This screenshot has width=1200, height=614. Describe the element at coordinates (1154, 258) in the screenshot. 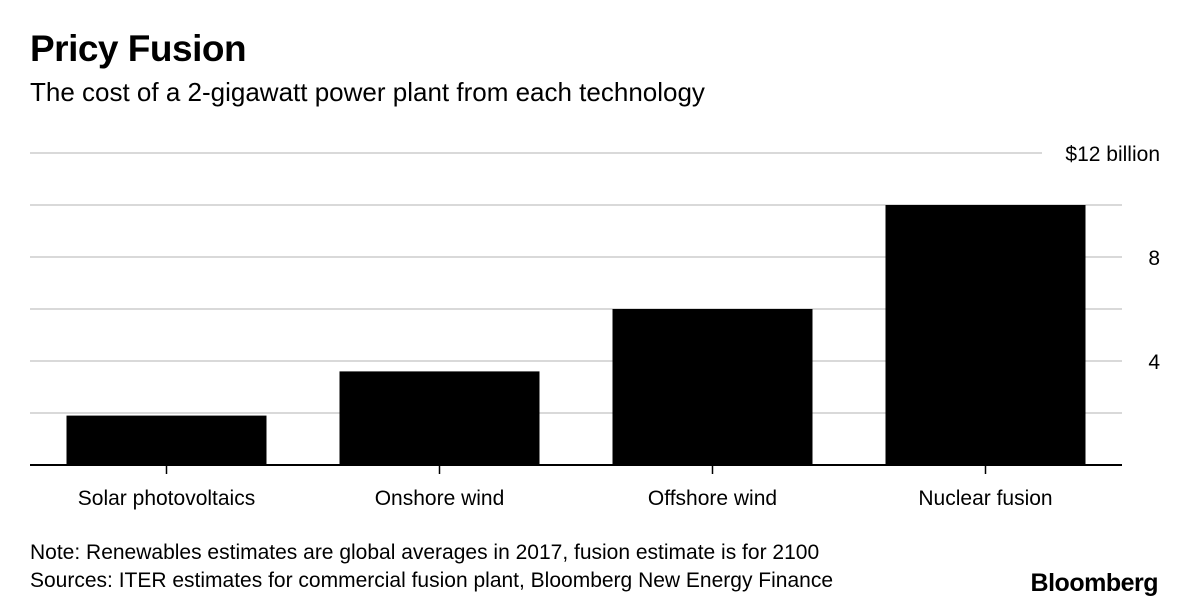

I see `y-tick-label: 8` at that location.